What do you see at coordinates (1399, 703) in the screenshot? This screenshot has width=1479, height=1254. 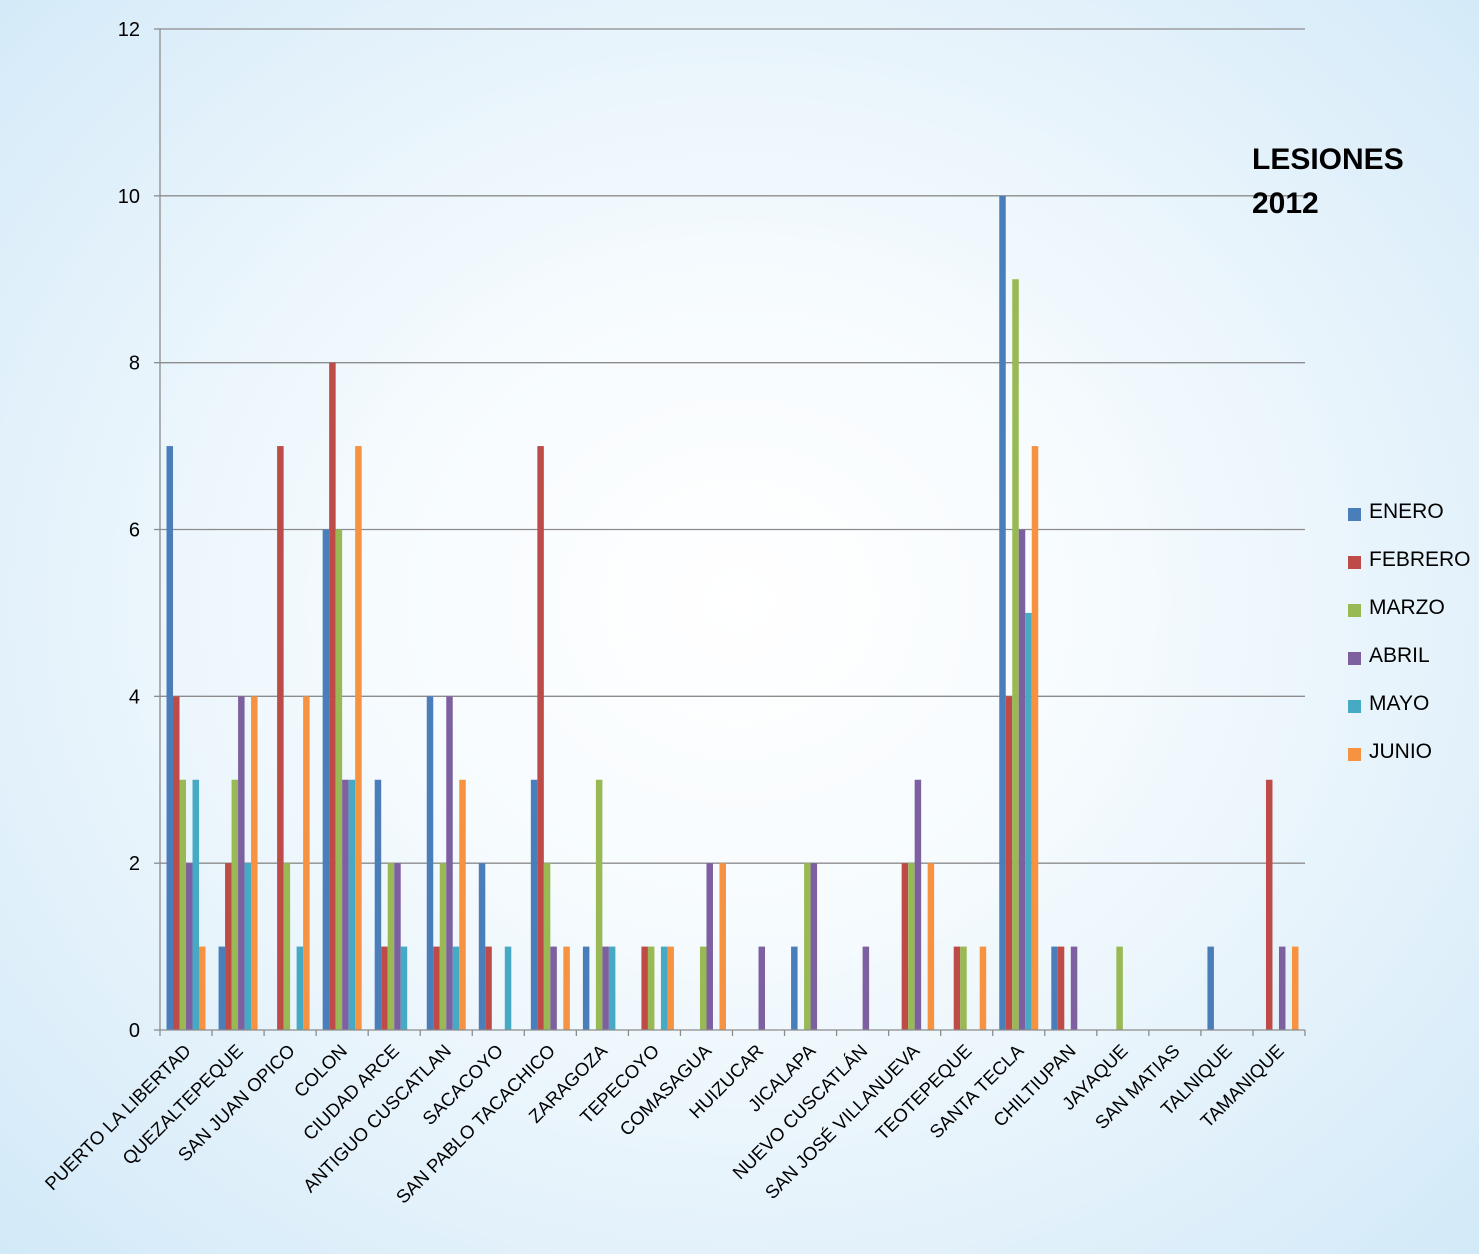 I see `legend-label: MAYO` at bounding box center [1399, 703].